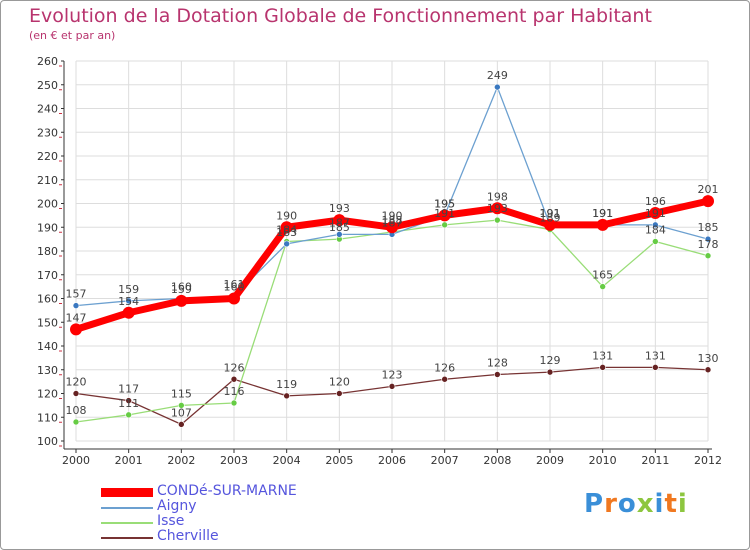 This screenshot has height=550, width=750. Describe the element at coordinates (47, 275) in the screenshot. I see `y-tick-label: 170` at that location.